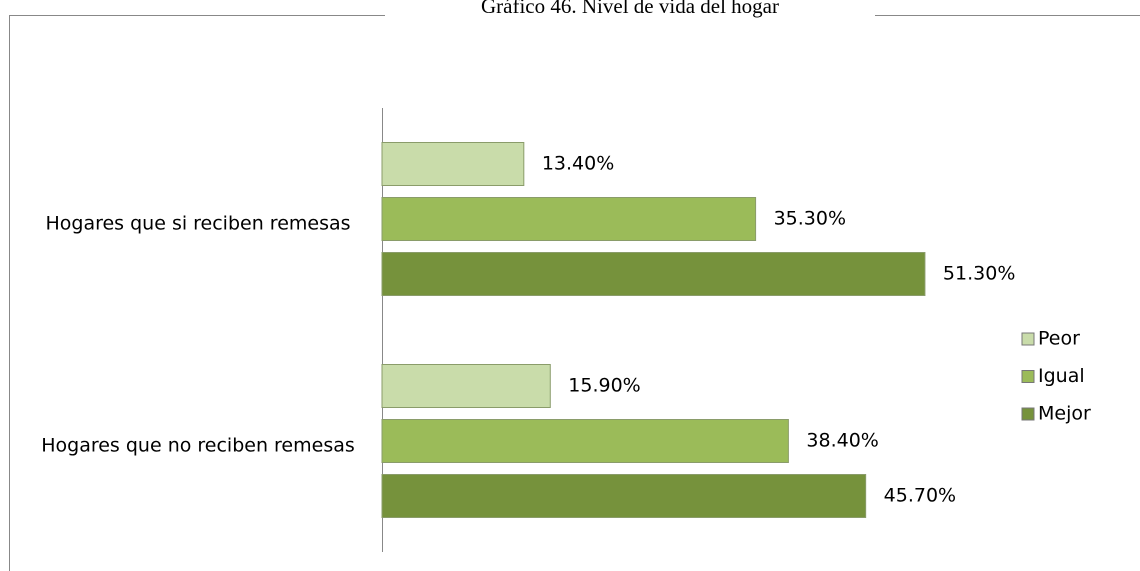 This screenshot has width=1140, height=571. What do you see at coordinates (198, 223) in the screenshot?
I see `category-label: Hogares que si reciben remesas` at bounding box center [198, 223].